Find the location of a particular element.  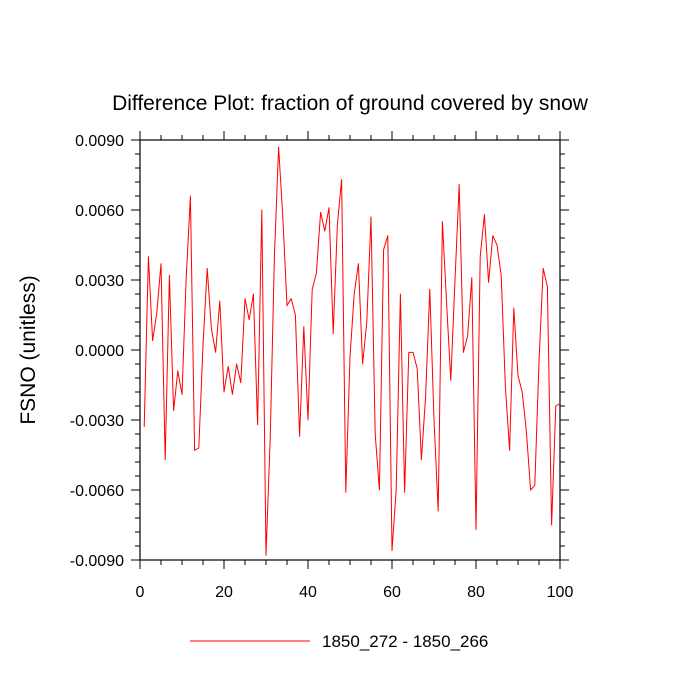

y-tick-label: -0.0060 is located at coordinates (97, 491).